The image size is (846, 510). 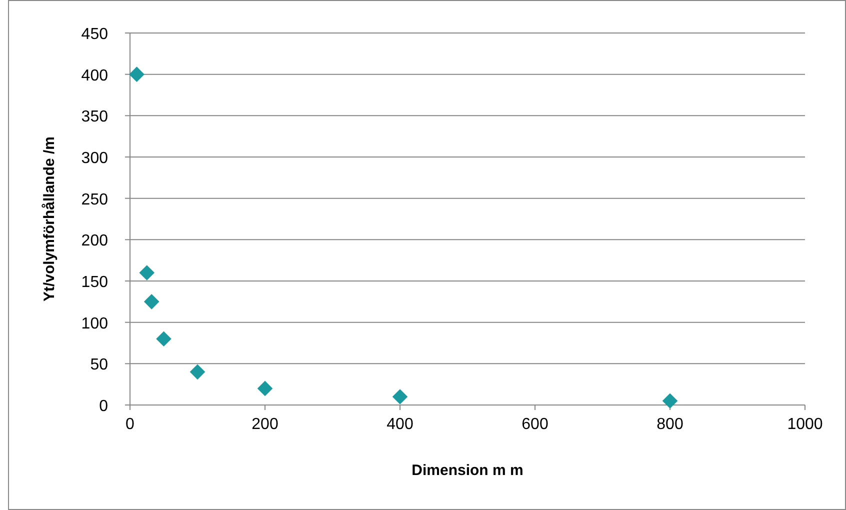 I want to click on y-tick-label: 450, so click(x=94, y=34).